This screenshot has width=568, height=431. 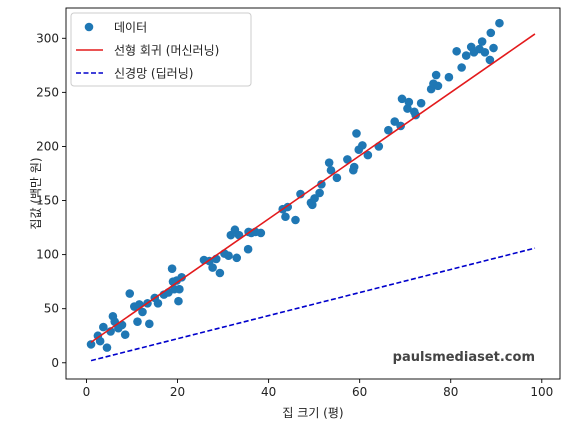 I want to click on x-axis-ticks: 0 20 40 60 80 100, so click(x=318, y=389).